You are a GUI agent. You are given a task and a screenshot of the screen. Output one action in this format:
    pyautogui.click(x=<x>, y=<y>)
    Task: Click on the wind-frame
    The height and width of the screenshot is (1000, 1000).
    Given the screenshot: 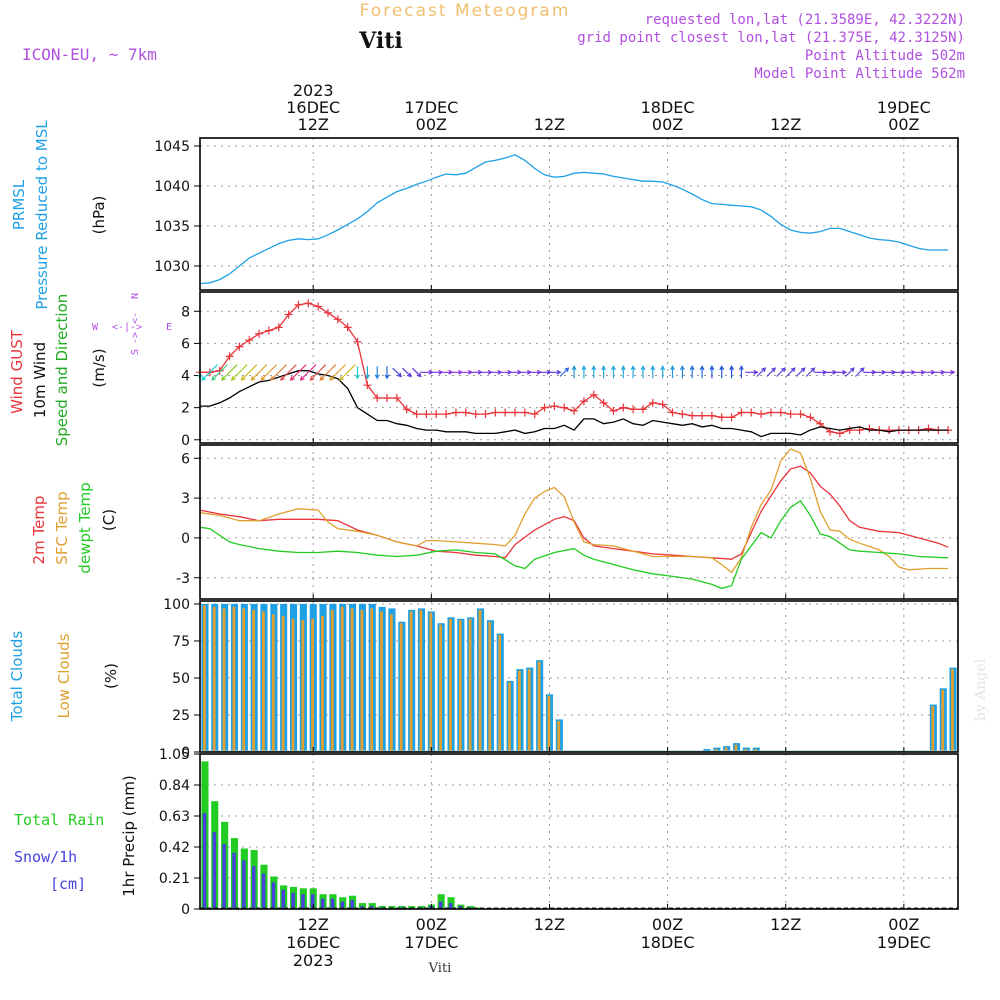 What is the action you would take?
    pyautogui.click(x=579, y=367)
    